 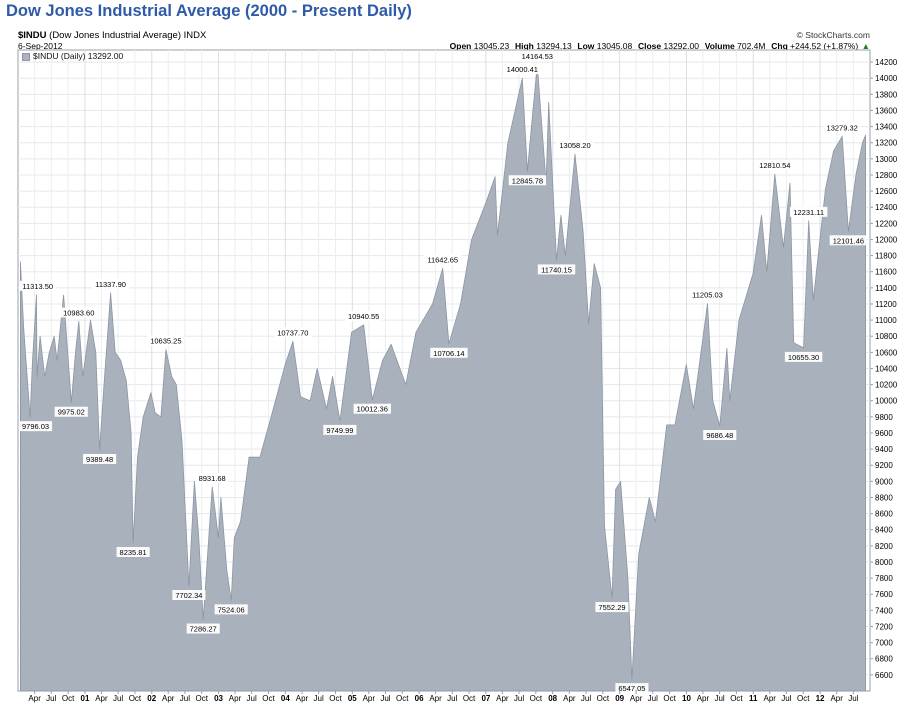 I want to click on y-tick-label: 10800, so click(x=886, y=336).